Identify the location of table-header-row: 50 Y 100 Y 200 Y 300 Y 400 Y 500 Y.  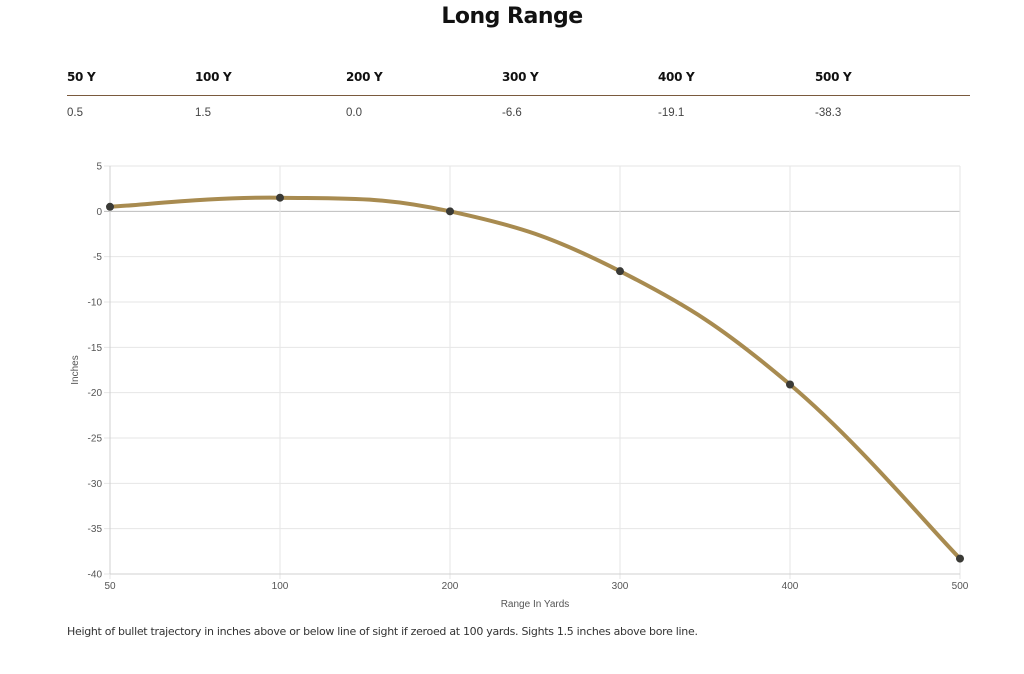
(518, 83).